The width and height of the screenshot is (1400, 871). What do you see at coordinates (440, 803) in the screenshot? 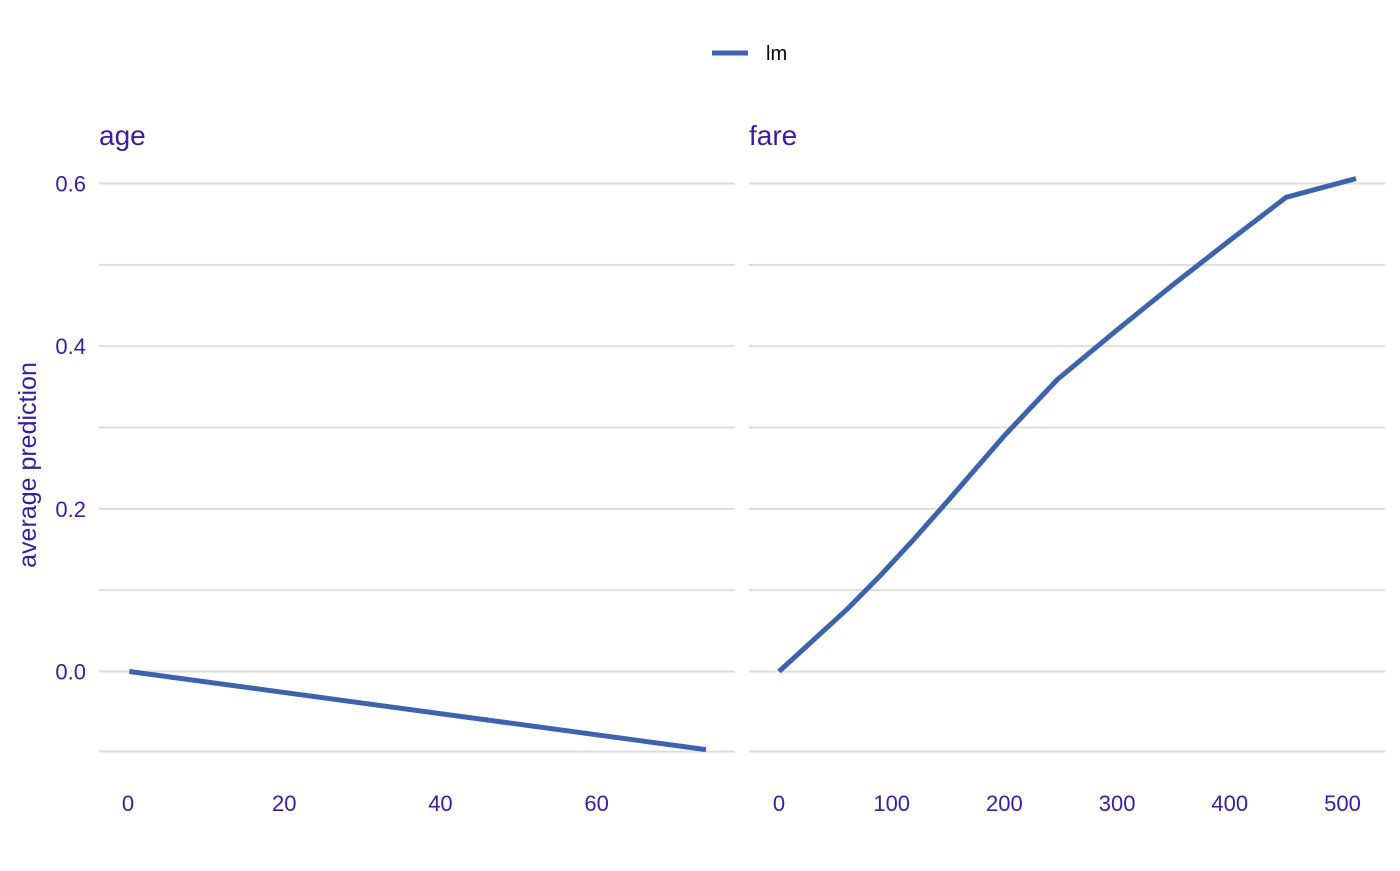
I see `x-tick-label: 40` at bounding box center [440, 803].